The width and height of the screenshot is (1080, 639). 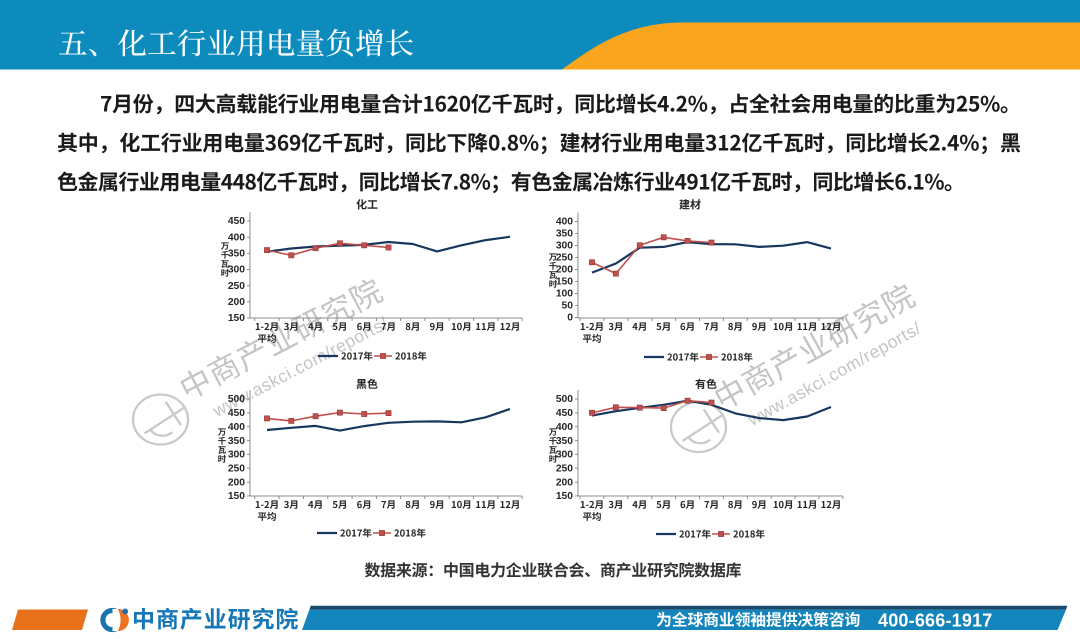 What do you see at coordinates (568, 306) in the screenshot?
I see `svg-text: 50` at bounding box center [568, 306].